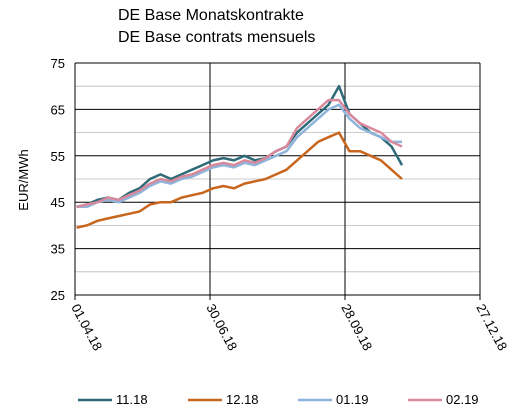 The height and width of the screenshot is (413, 522). I want to click on x-tick-label: 30.06.18, so click(221, 327).